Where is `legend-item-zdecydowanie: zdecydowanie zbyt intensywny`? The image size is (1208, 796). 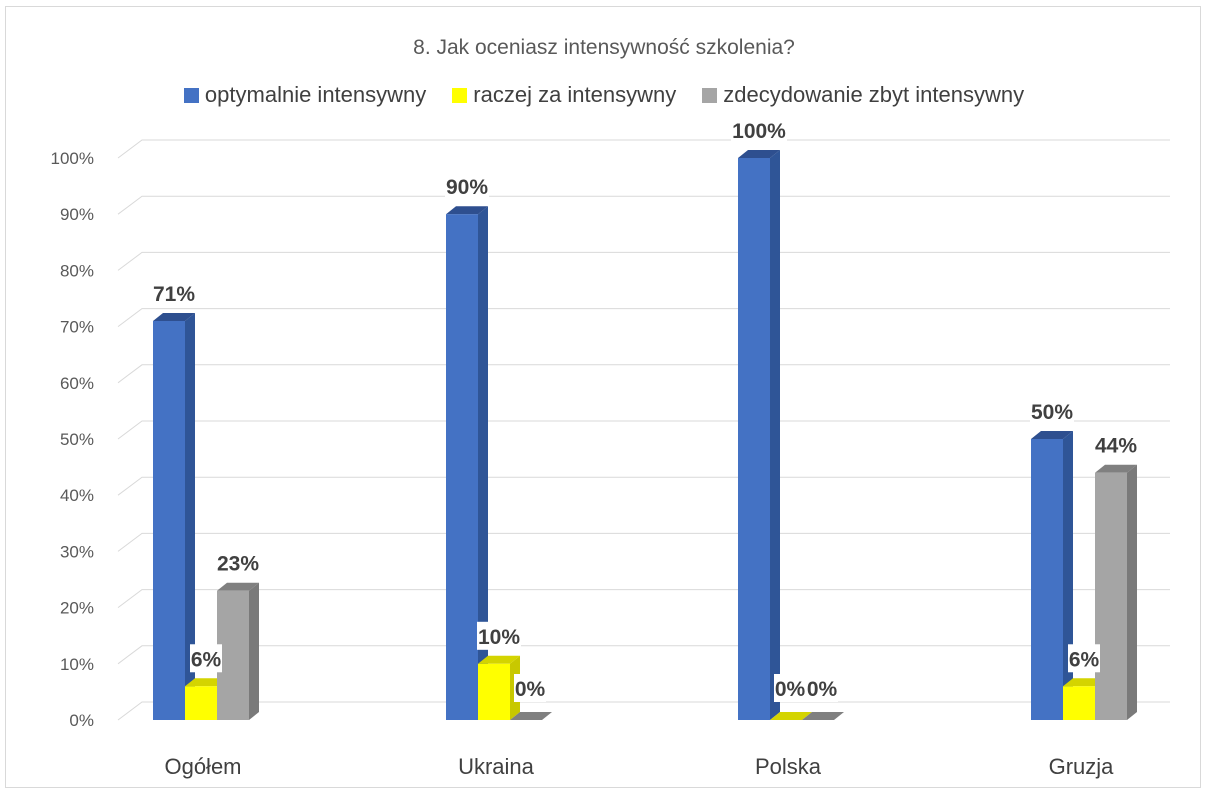
legend-item-zdecydowanie: zdecydowanie zbyt intensywny is located at coordinates (863, 95).